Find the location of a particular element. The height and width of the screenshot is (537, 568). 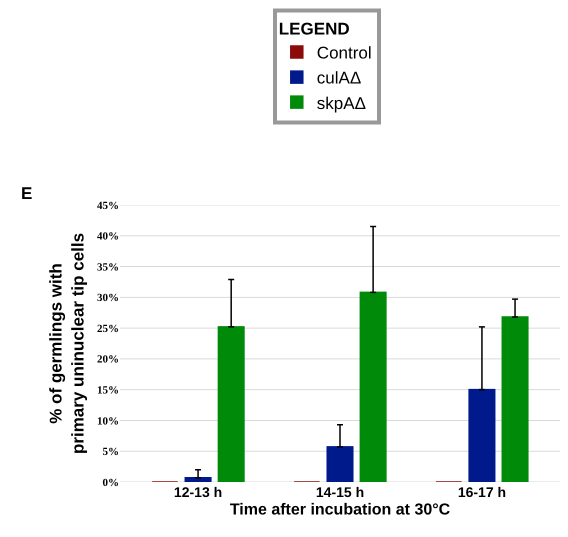

y-tick-label: 0% is located at coordinates (110, 482).